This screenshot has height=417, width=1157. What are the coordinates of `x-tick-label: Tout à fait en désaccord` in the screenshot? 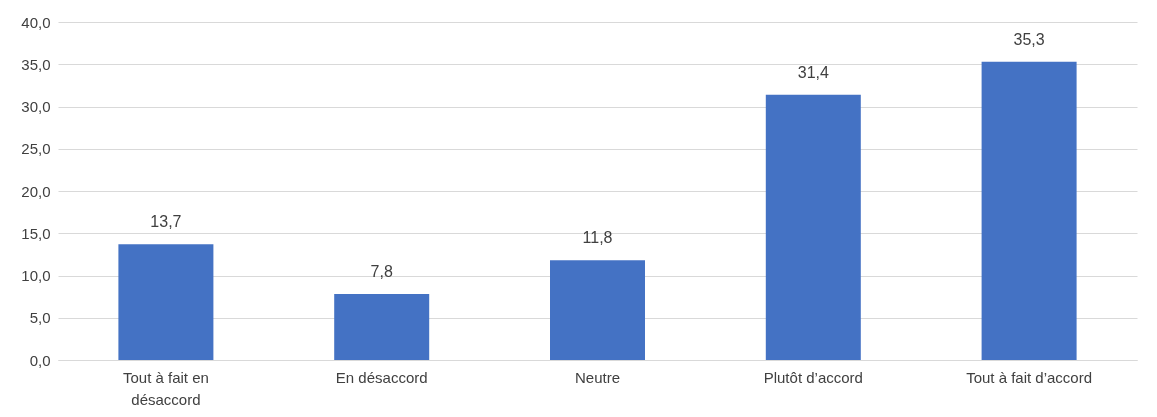 It's located at (165, 388).